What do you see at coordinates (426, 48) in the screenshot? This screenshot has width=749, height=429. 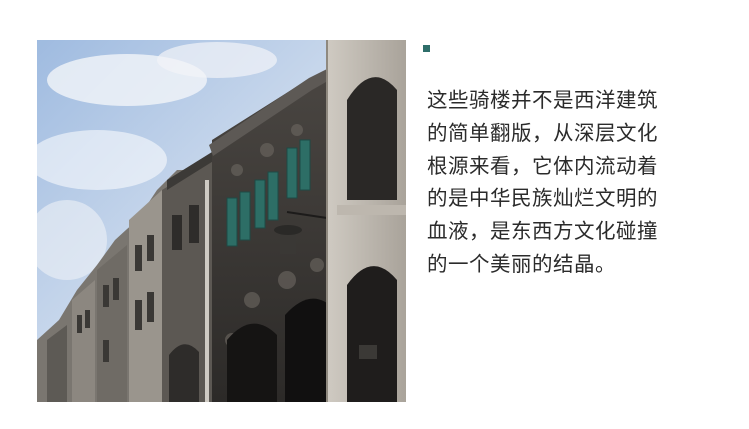 I see `accent-square-icon` at bounding box center [426, 48].